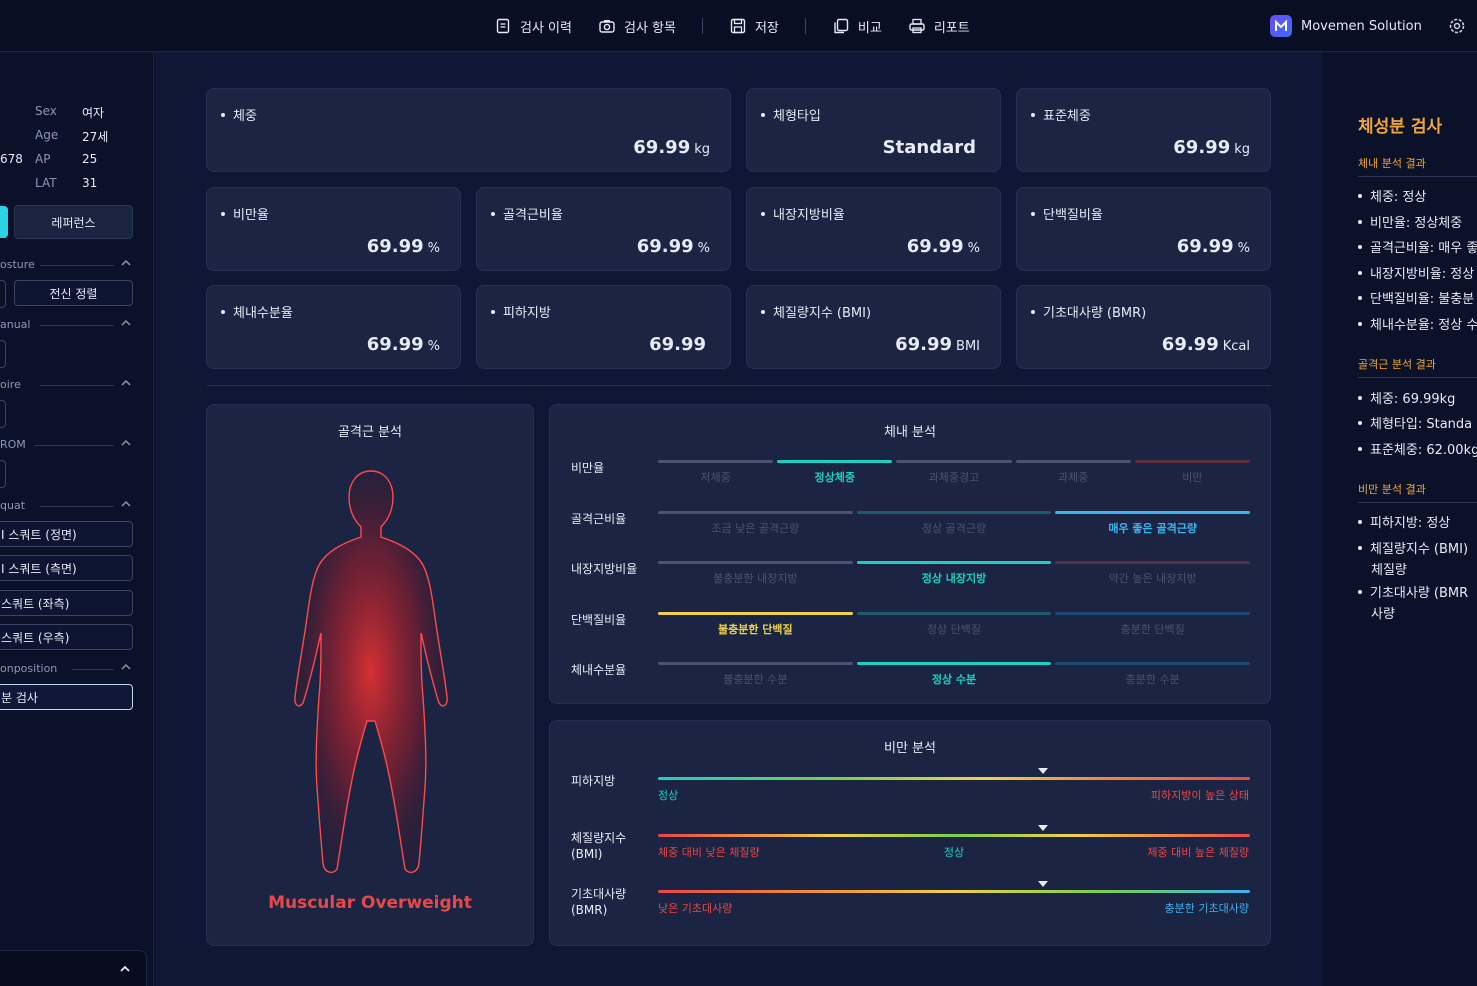 This screenshot has height=986, width=1477. Describe the element at coordinates (1152, 629) in the screenshot. I see `body-range-label: 충분한 단백질` at that location.